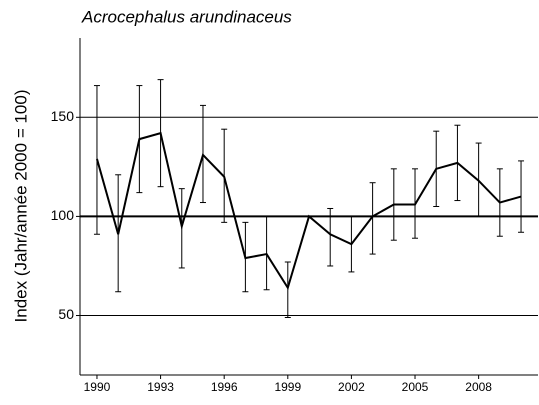  I want to click on x-tick-label: 2005, so click(415, 387).